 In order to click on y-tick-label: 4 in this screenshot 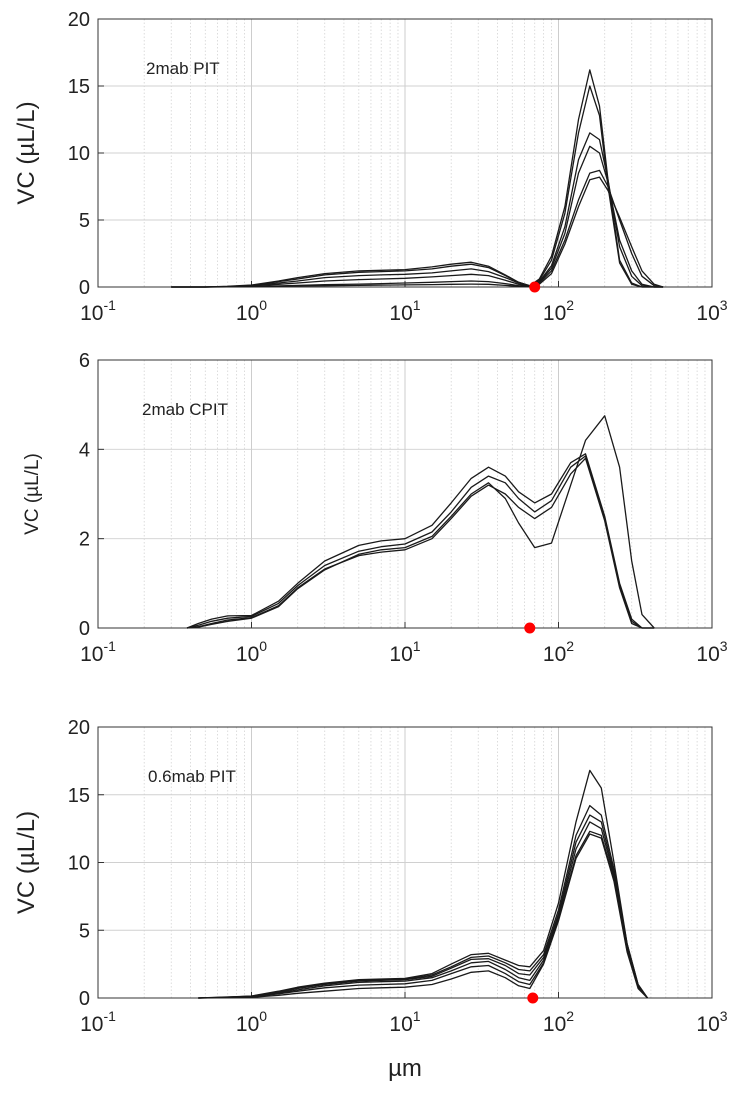, I will do `click(84, 450)`.